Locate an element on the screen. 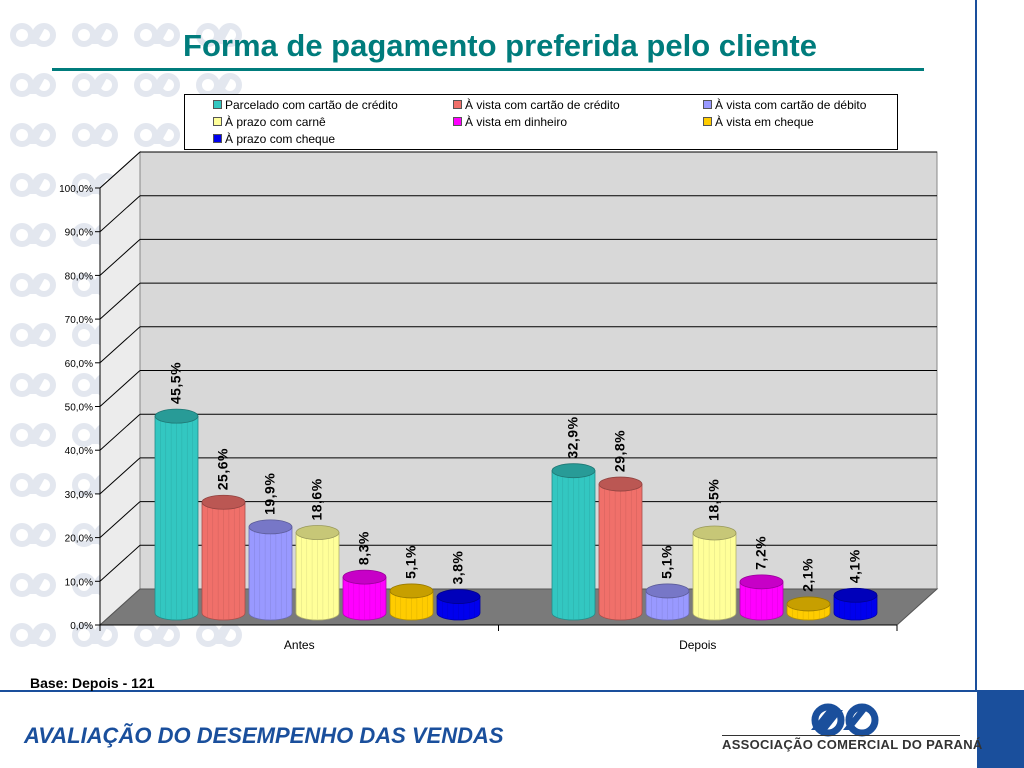 This screenshot has width=1024, height=768. data-label: 45,5% is located at coordinates (176, 383).